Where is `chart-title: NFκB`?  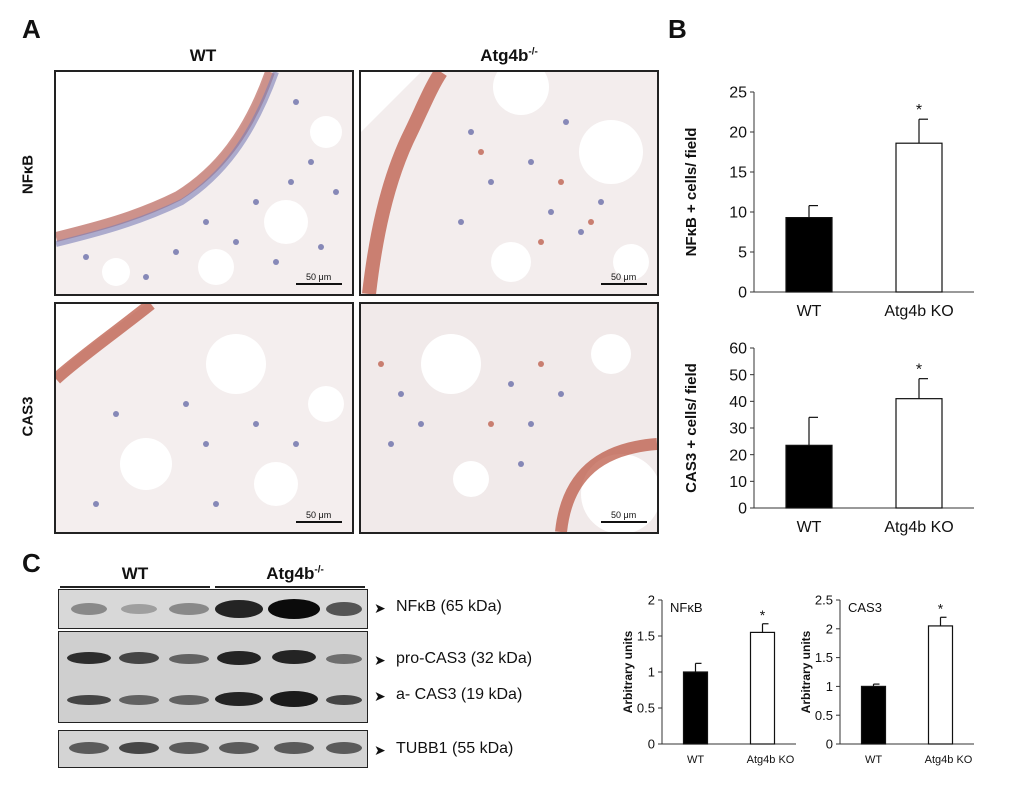 chart-title: NFκB is located at coordinates (686, 607).